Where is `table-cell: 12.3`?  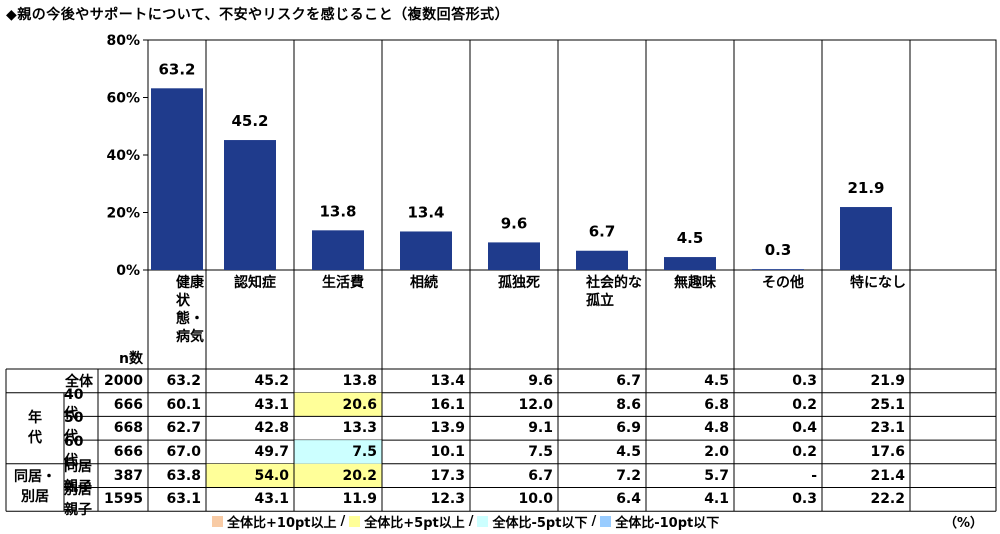 table-cell: 12.3 is located at coordinates (447, 499).